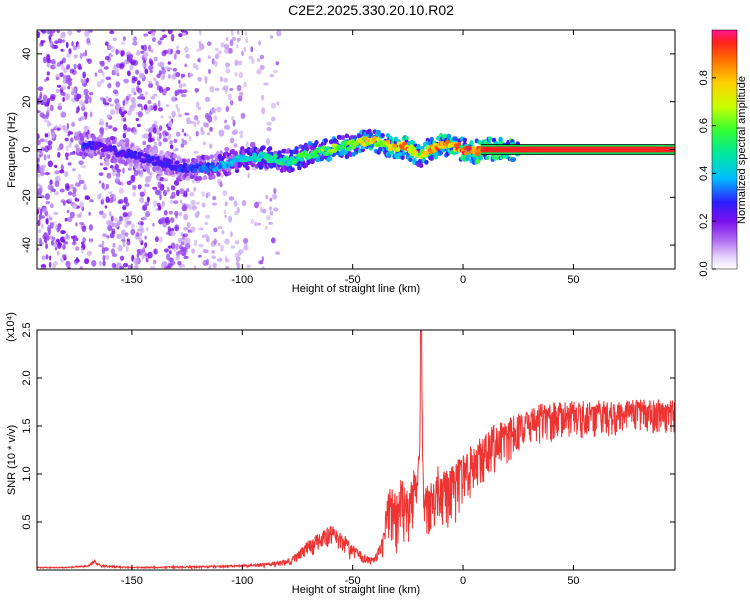 The height and width of the screenshot is (600, 750). Describe the element at coordinates (27, 54) in the screenshot. I see `y-tick-label: 40` at that location.